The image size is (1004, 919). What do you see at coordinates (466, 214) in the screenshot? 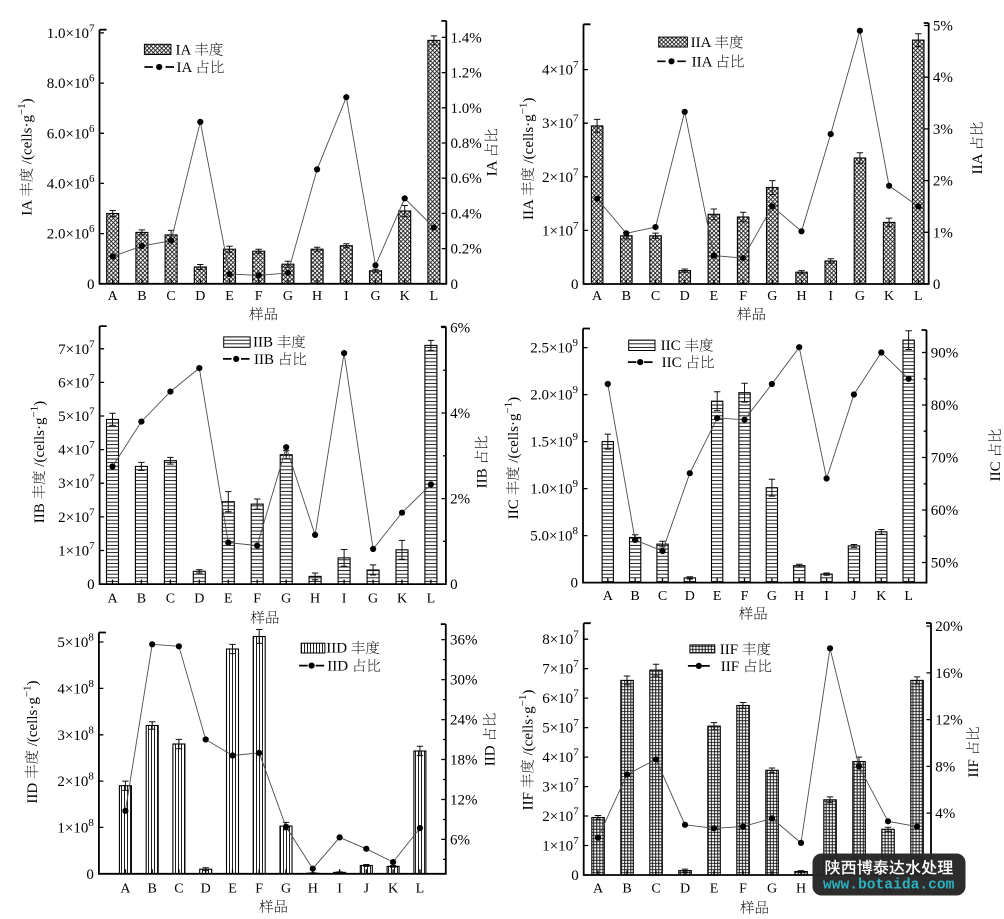
I see `svg-text: 0.4%` at bounding box center [466, 214].